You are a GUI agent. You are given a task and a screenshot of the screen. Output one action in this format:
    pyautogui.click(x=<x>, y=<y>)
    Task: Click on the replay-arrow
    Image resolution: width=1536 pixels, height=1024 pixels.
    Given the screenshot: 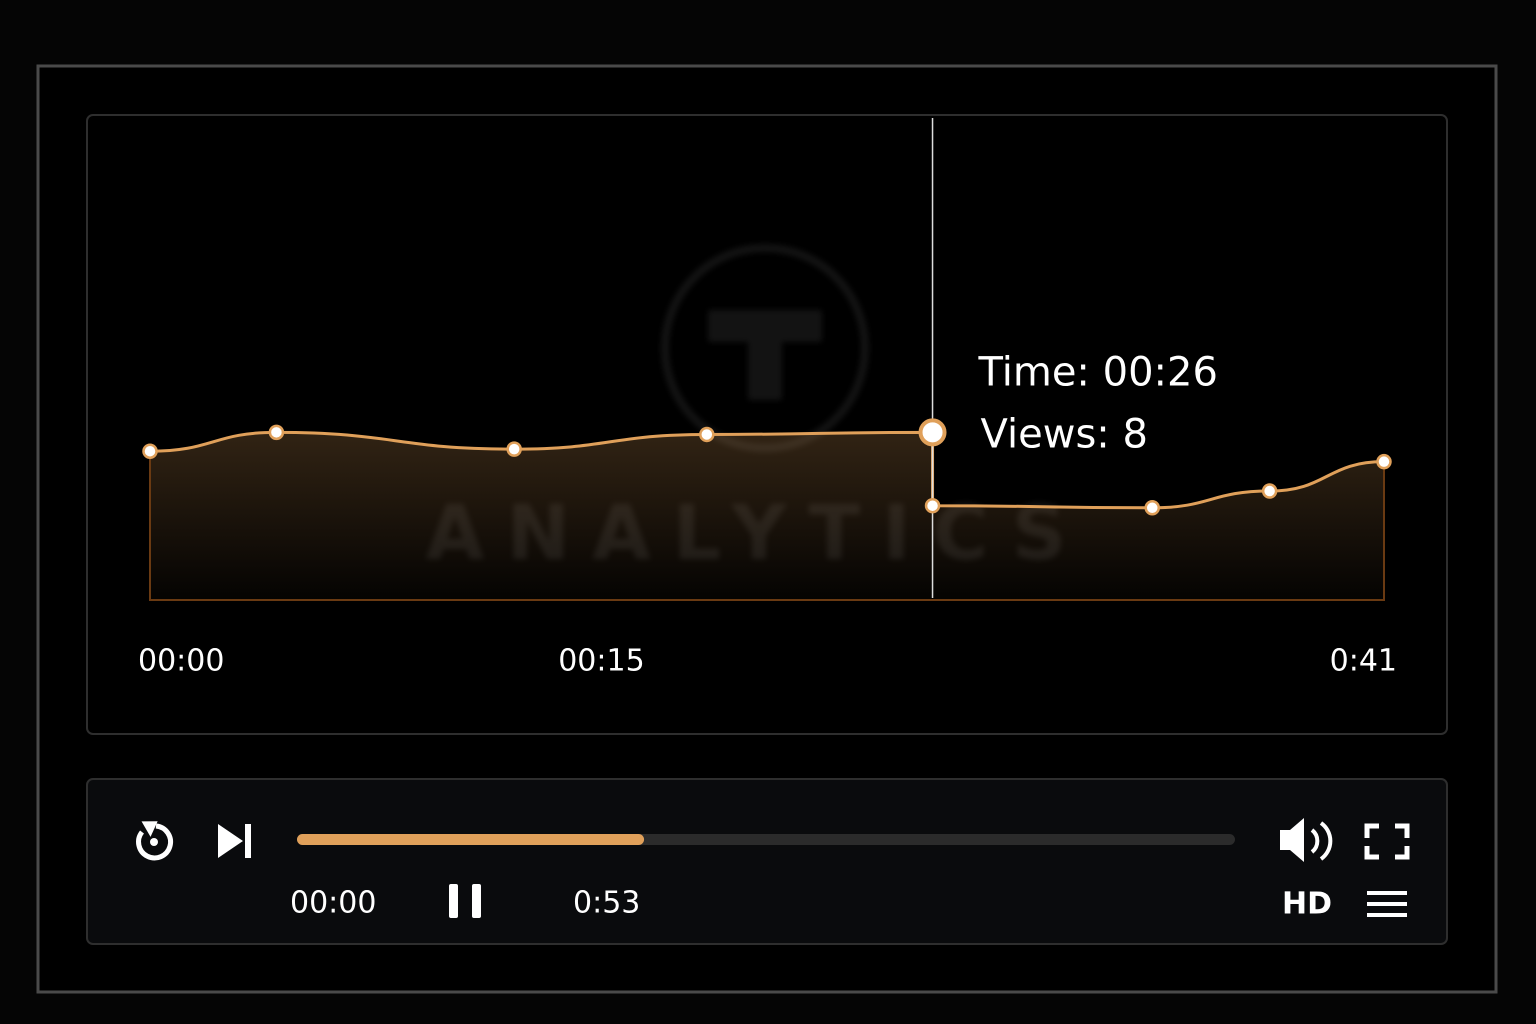 What is the action you would take?
    pyautogui.click(x=149, y=829)
    